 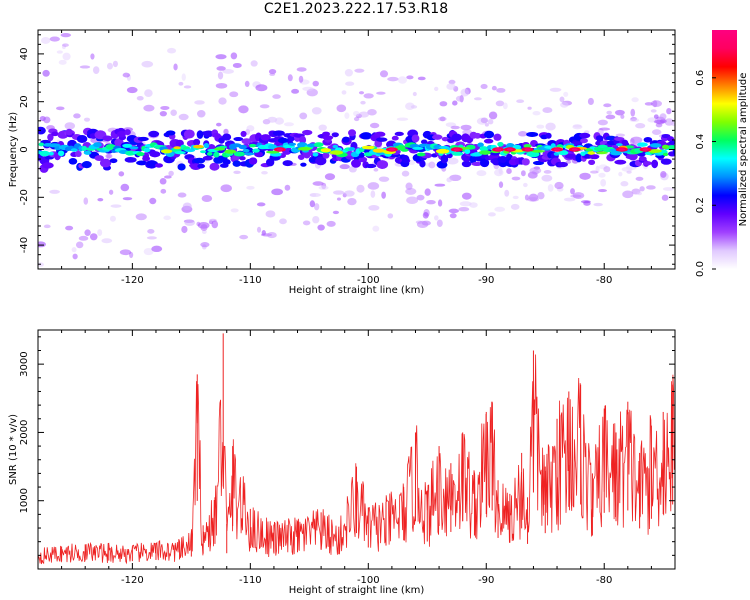 I want to click on y-tick-label: 3000, so click(x=24, y=363).